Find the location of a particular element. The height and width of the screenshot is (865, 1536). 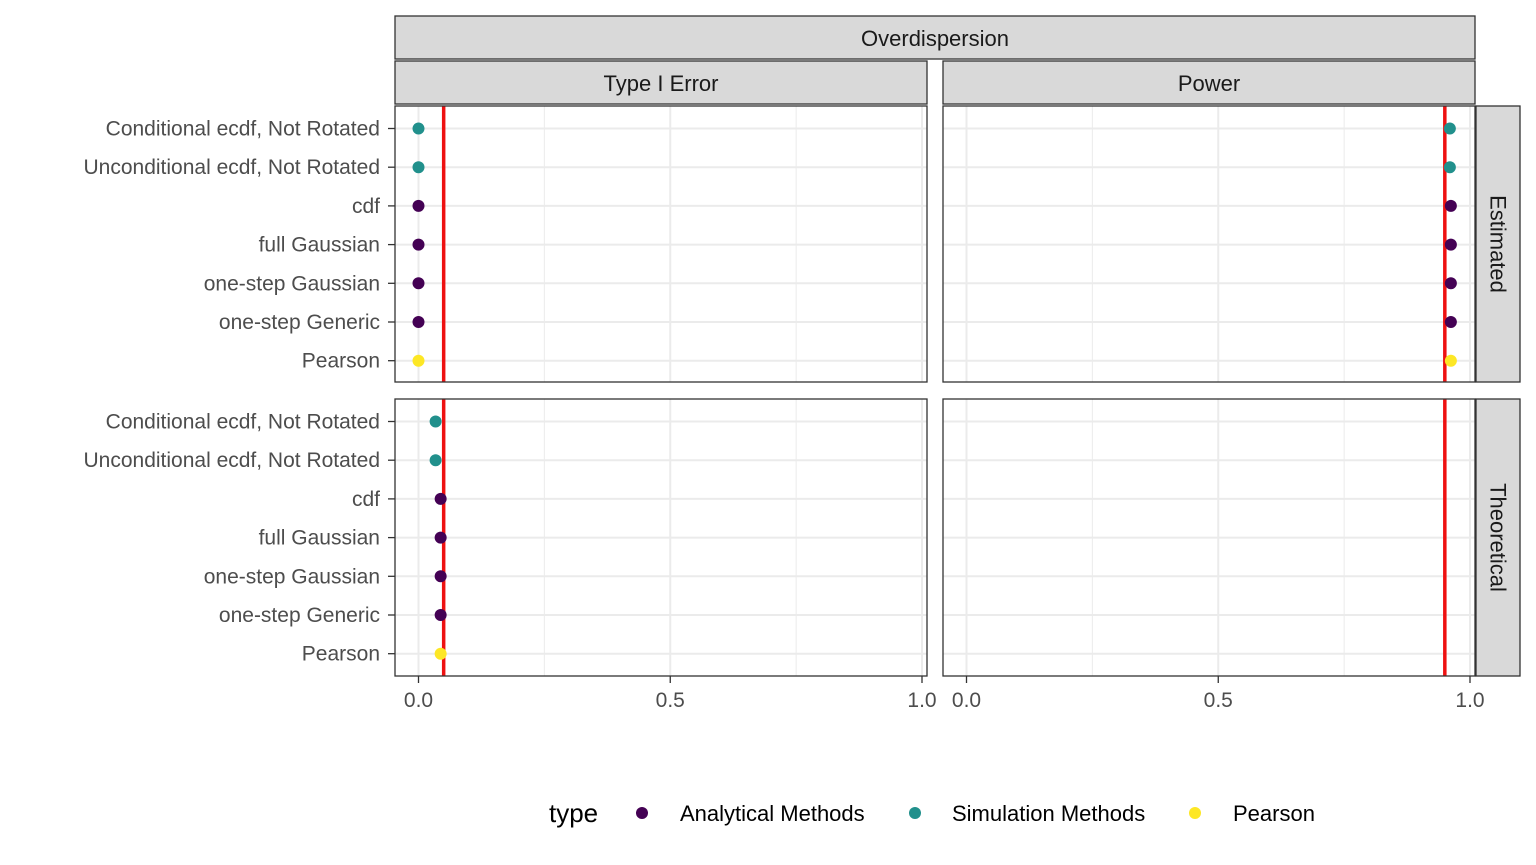

row-strip-theoretical is located at coordinates (1498, 537).